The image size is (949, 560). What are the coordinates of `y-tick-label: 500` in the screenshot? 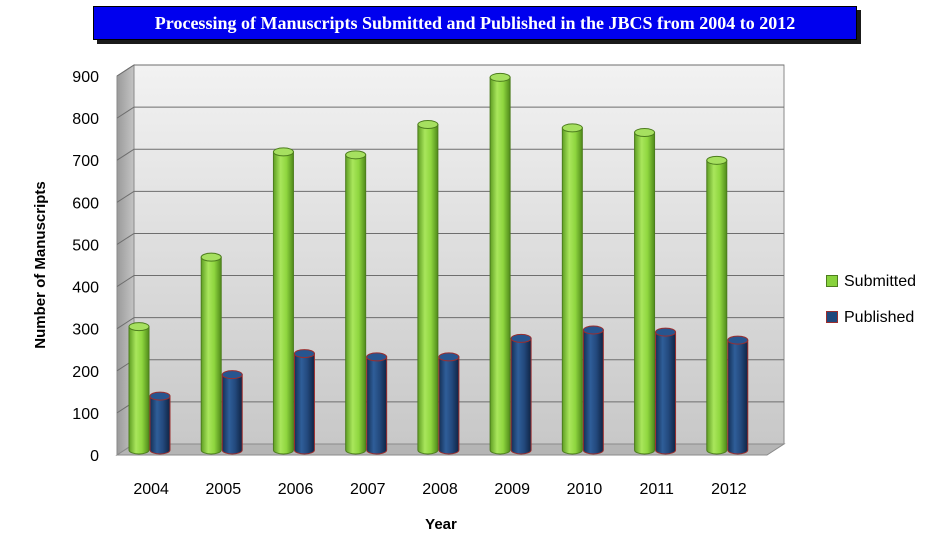 It's located at (85, 245).